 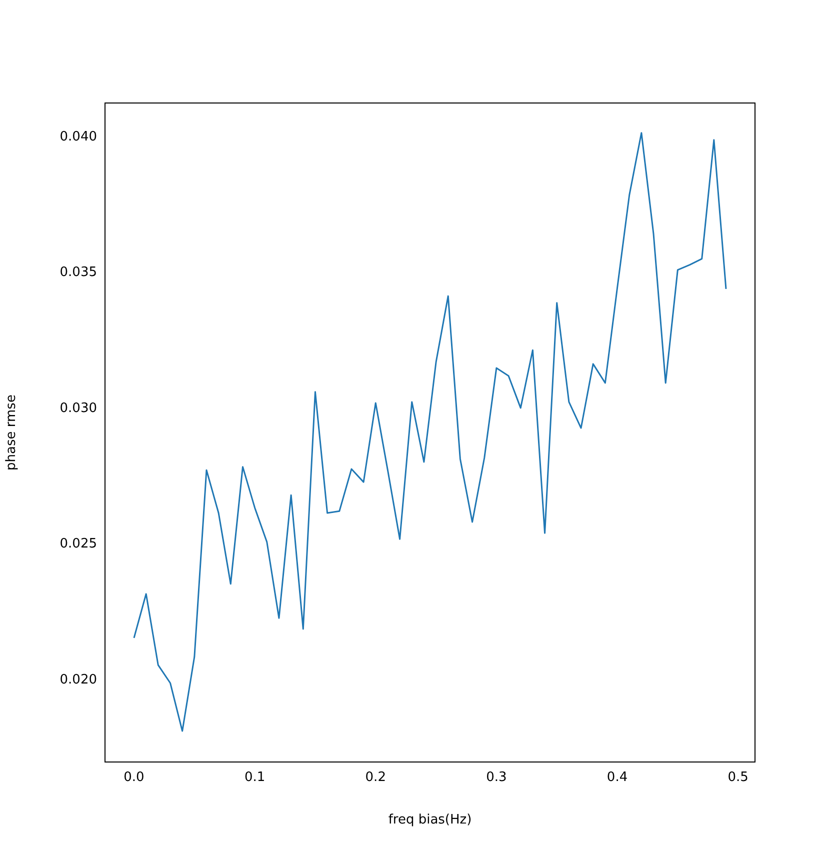 I want to click on y-tick-label: 0.025, so click(x=78, y=544).